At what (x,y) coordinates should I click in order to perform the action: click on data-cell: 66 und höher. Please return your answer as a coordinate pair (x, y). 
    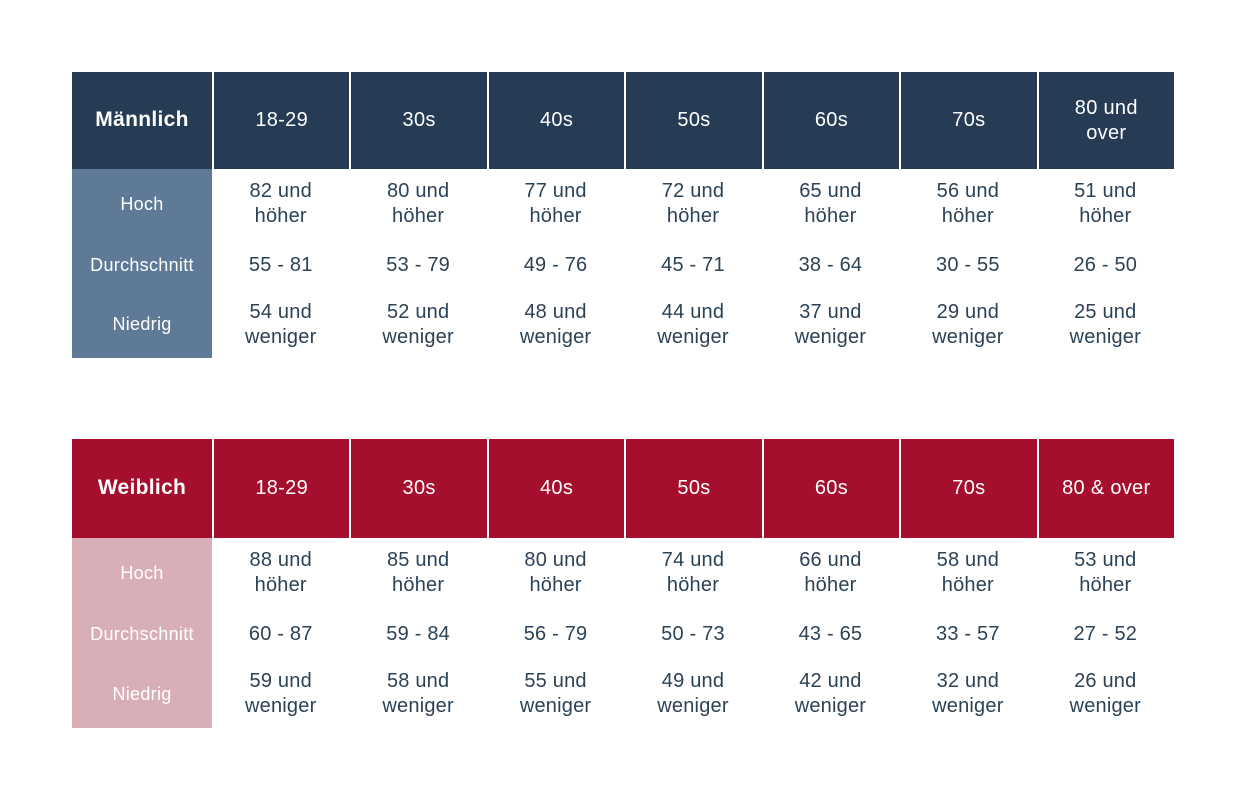
    Looking at the image, I should click on (830, 573).